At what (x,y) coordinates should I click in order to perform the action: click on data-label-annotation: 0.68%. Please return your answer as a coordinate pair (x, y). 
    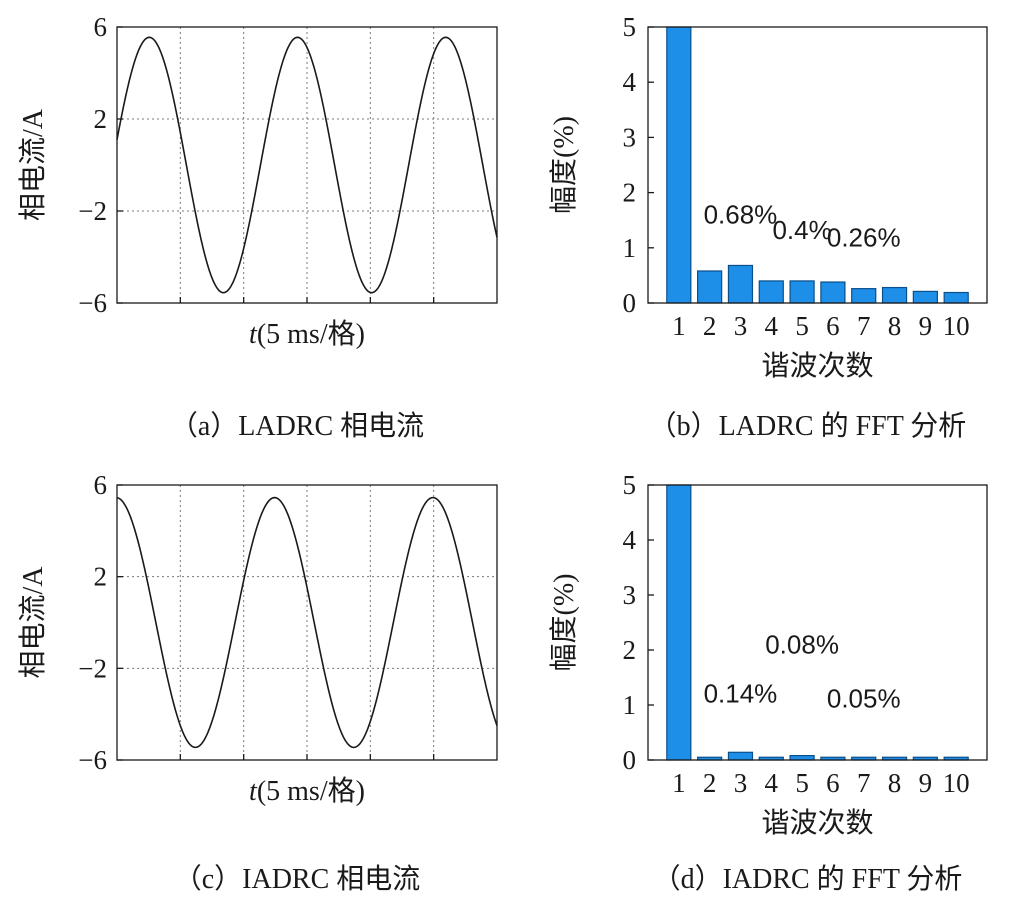
    Looking at the image, I should click on (741, 214).